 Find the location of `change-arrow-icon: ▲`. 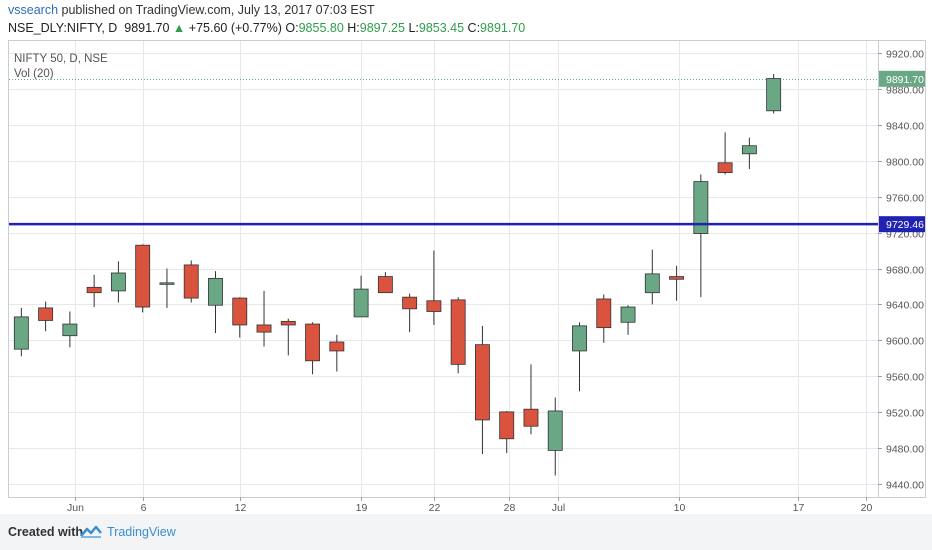

change-arrow-icon: ▲ is located at coordinates (179, 28).